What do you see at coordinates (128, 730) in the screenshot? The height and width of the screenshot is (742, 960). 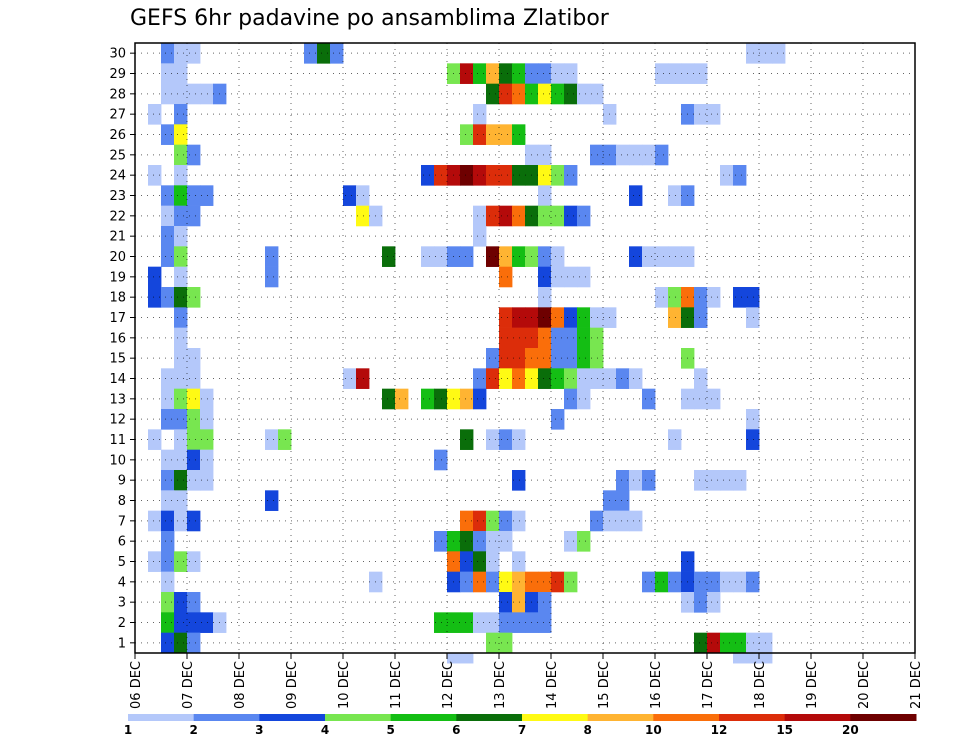 I see `colorbar-label: 1` at bounding box center [128, 730].